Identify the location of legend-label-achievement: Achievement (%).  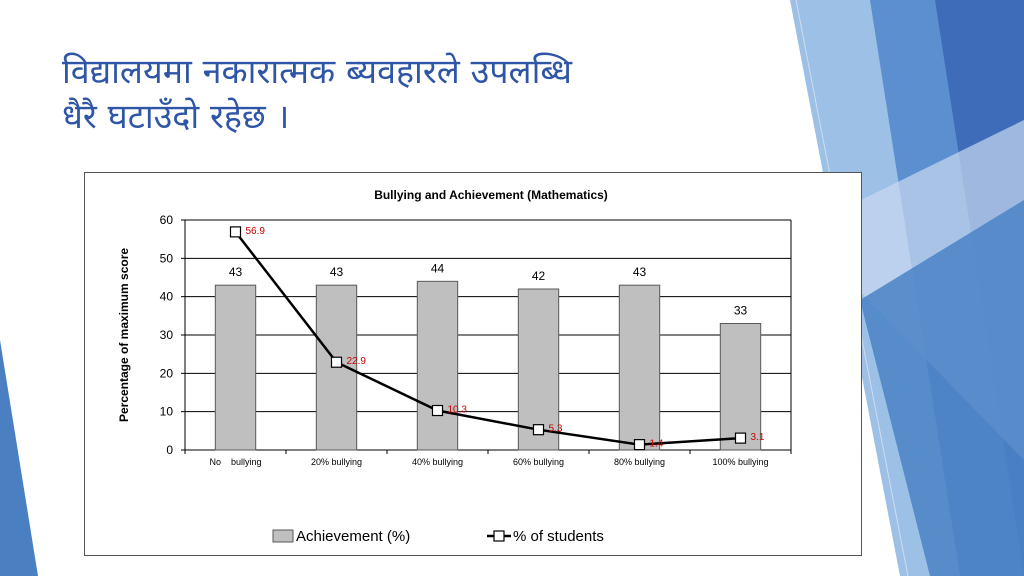
(353, 536).